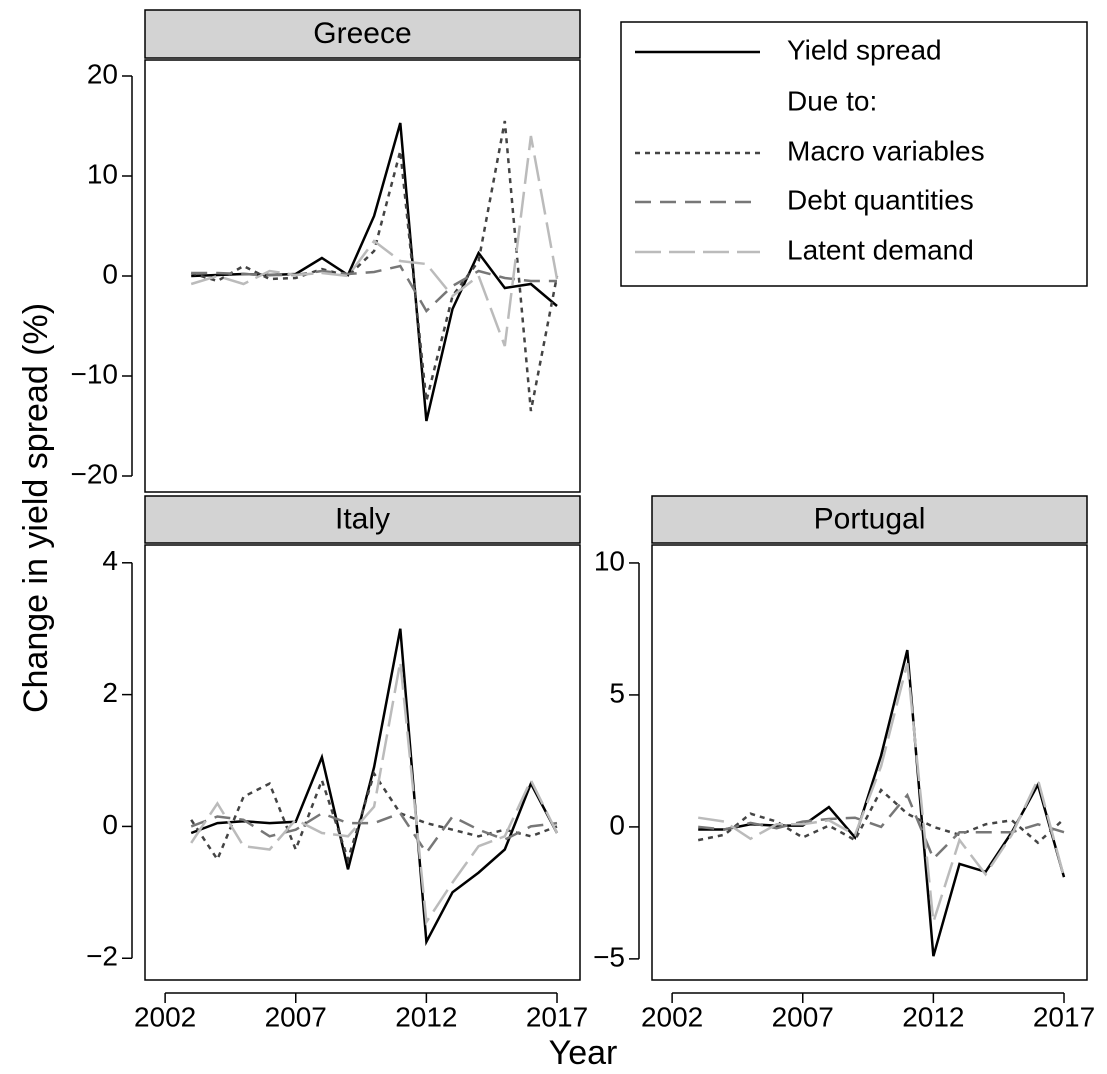 This screenshot has width=1107, height=1074. Describe the element at coordinates (864, 49) in the screenshot. I see `legend-label: Yield spread` at that location.